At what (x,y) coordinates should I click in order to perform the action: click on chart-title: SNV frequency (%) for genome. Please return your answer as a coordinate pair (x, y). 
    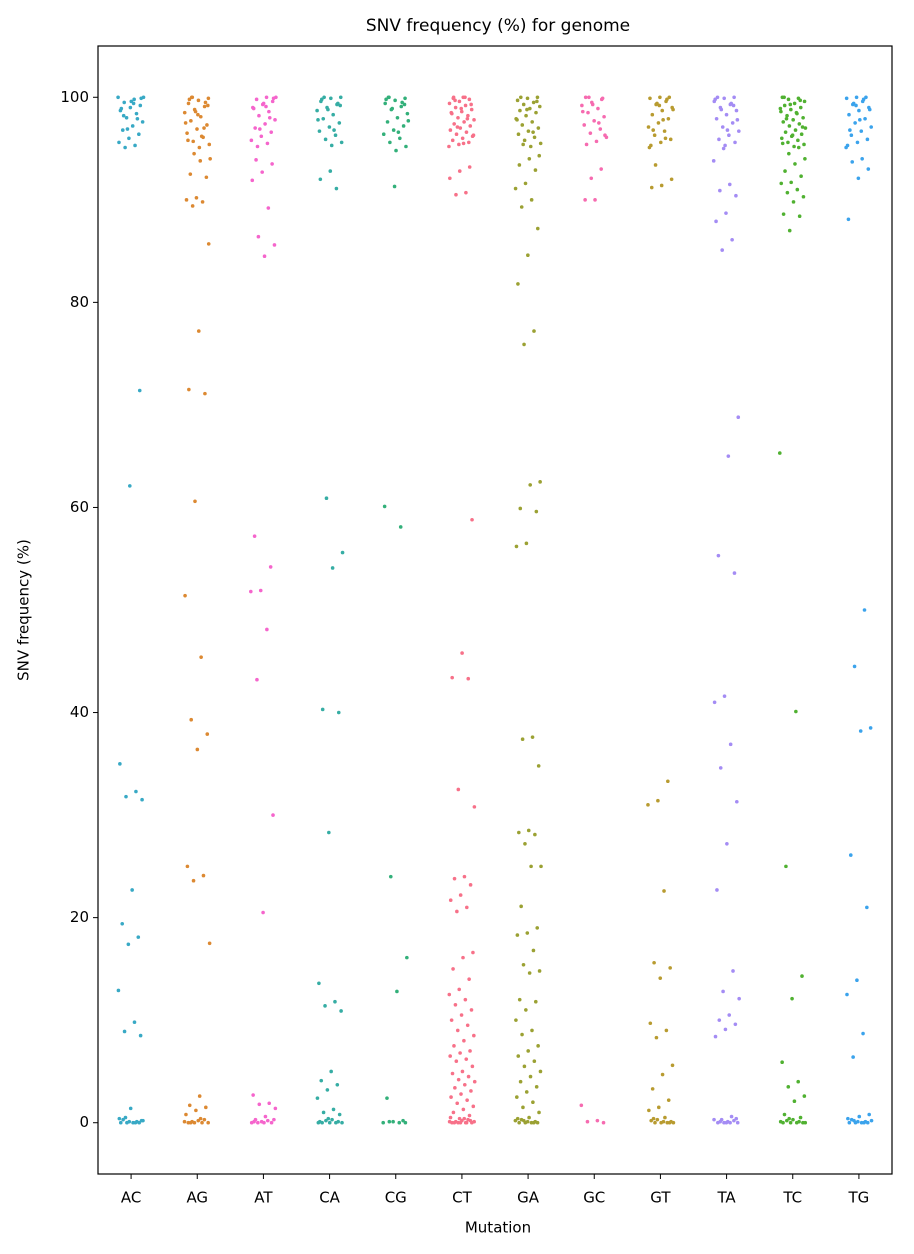
    Looking at the image, I should click on (498, 26).